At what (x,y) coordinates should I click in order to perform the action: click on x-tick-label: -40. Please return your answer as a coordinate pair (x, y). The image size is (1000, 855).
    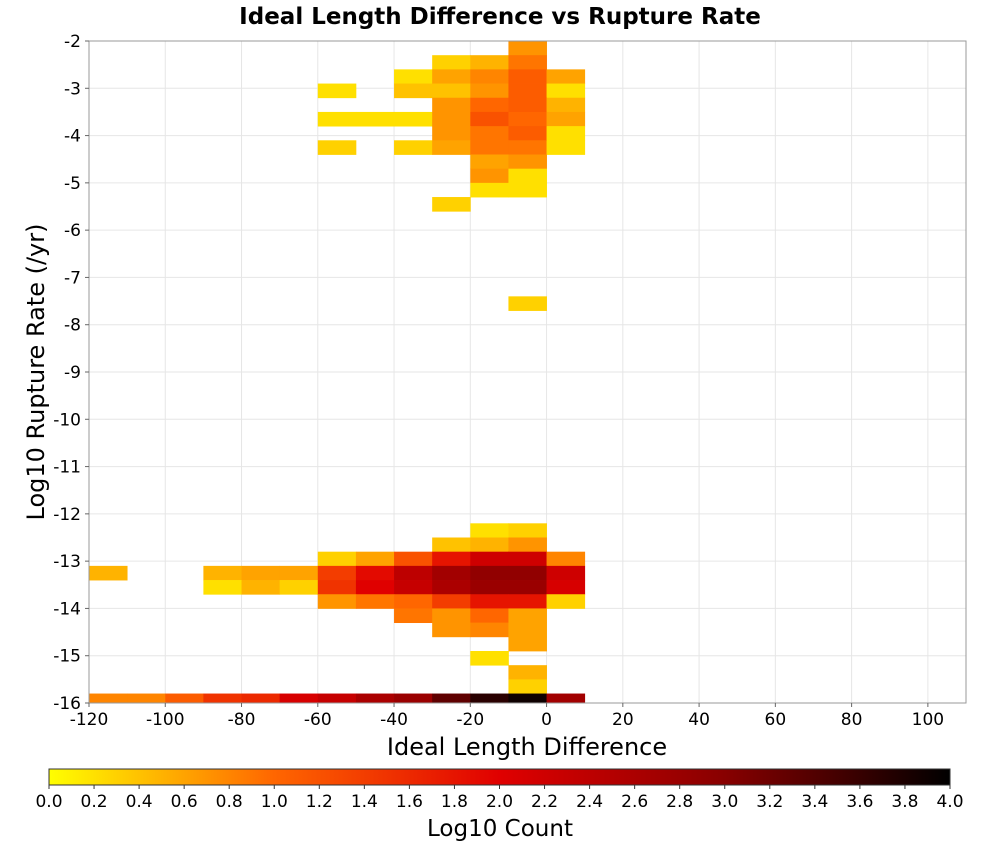
    Looking at the image, I should click on (394, 720).